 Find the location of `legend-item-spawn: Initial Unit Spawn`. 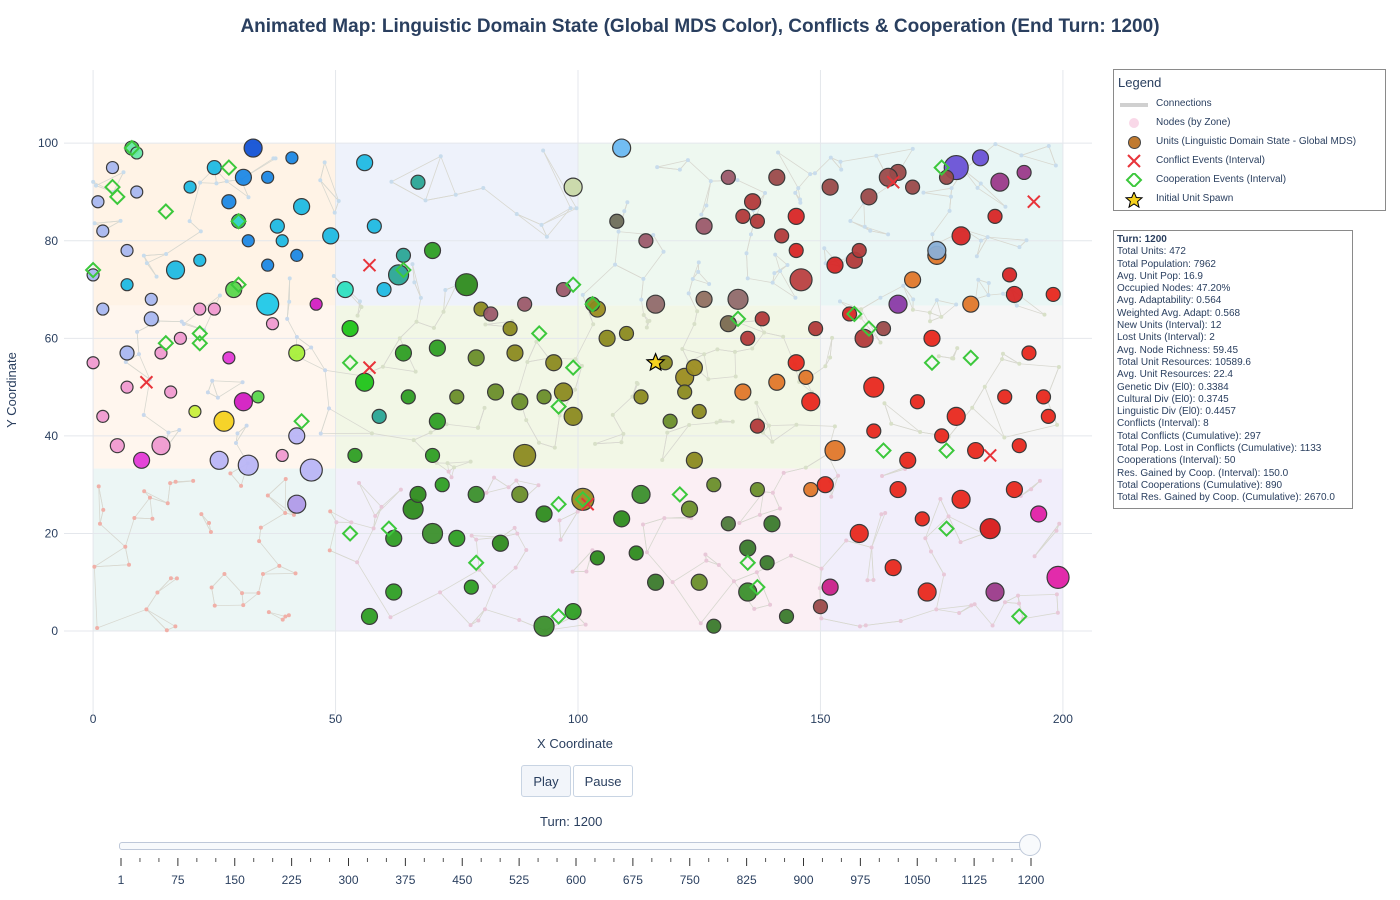

legend-item-spawn: Initial Unit Spawn is located at coordinates (1249, 198).